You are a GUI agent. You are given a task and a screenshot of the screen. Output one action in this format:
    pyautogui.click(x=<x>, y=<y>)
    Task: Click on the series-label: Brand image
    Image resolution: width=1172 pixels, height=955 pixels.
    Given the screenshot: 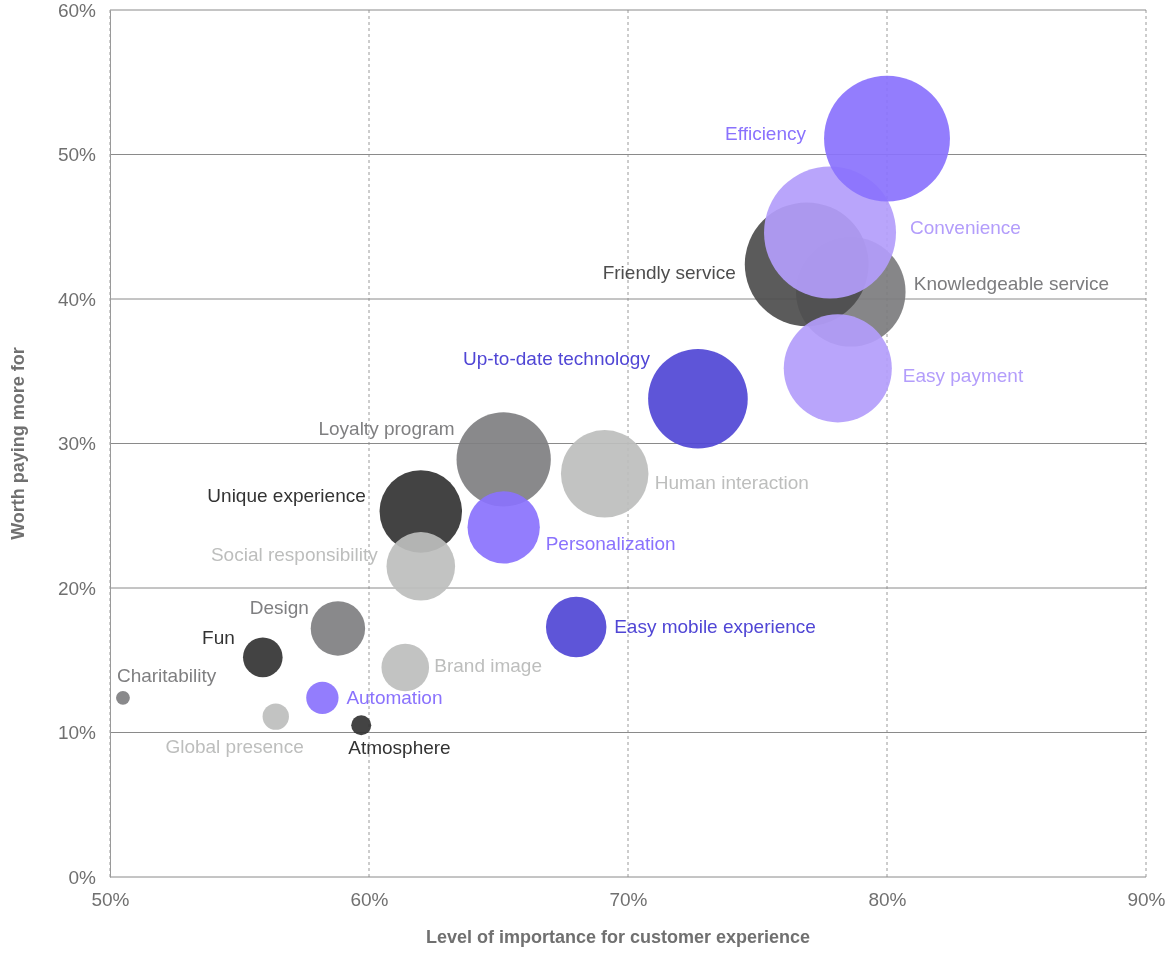 What is the action you would take?
    pyautogui.click(x=488, y=666)
    